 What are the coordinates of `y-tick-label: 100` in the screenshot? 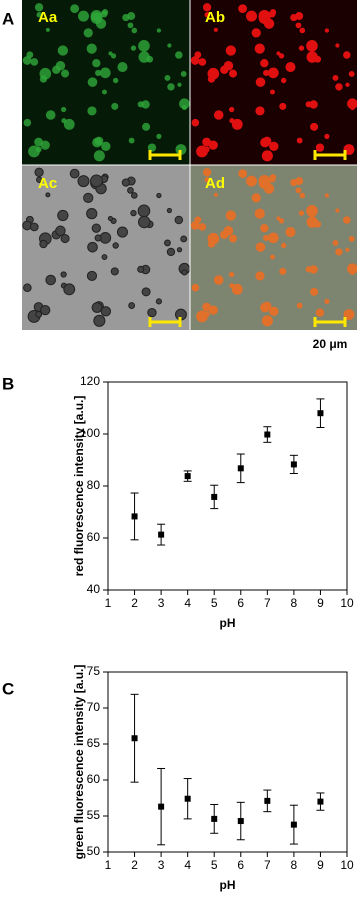 It's located at (90, 433).